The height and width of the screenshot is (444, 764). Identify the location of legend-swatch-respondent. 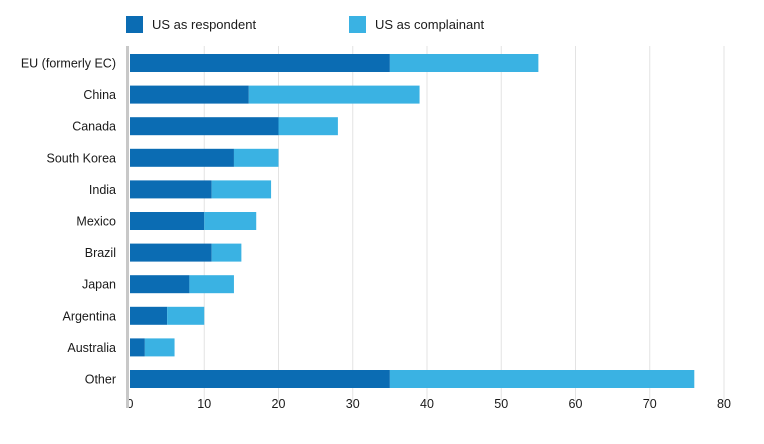
(134, 24).